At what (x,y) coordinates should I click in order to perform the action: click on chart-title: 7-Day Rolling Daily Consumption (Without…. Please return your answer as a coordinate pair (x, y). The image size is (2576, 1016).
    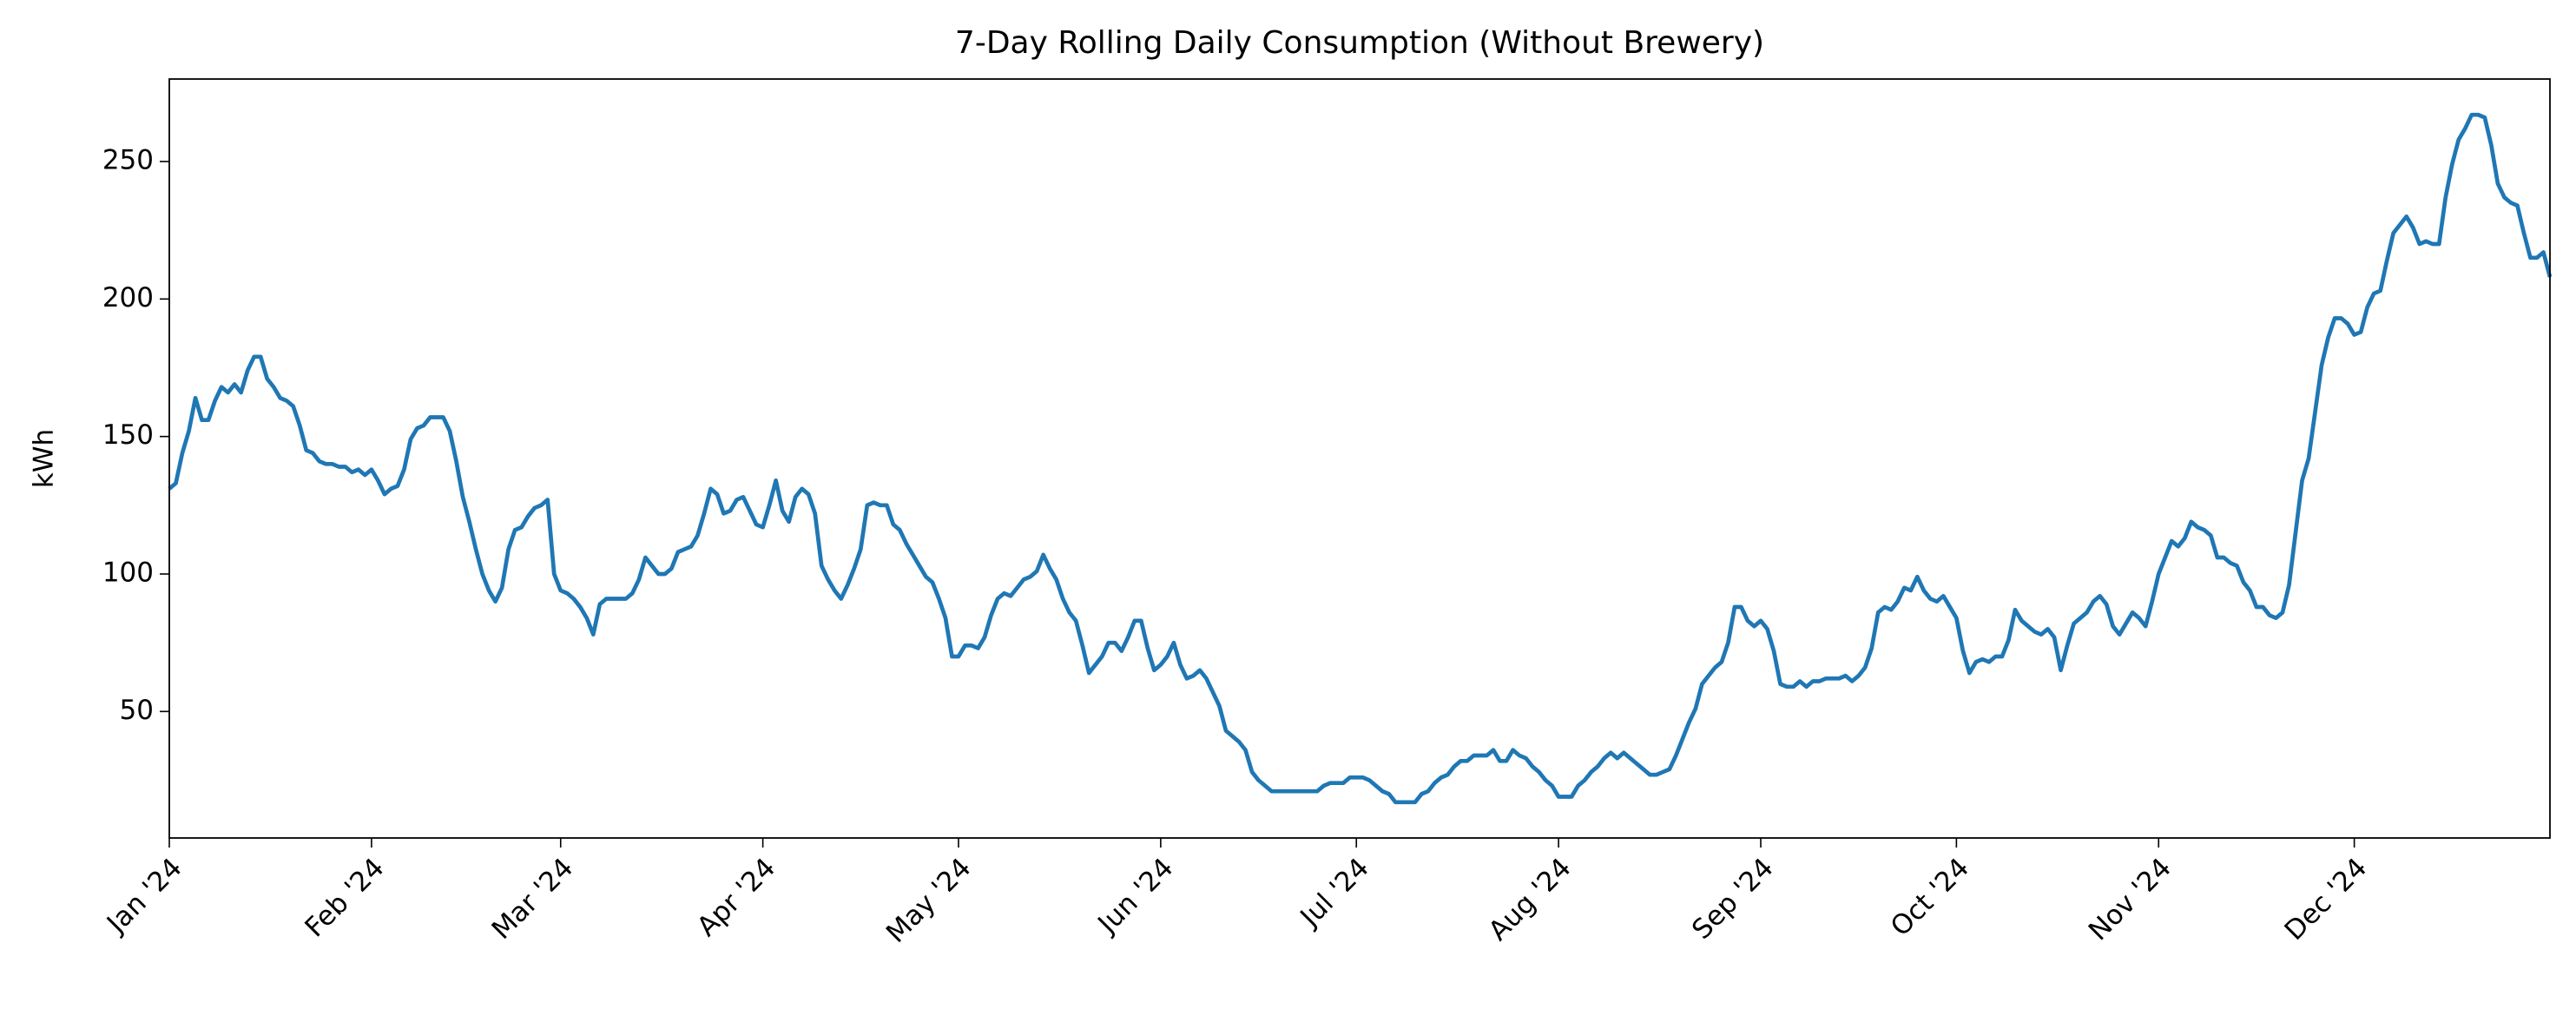
    Looking at the image, I should click on (1359, 43).